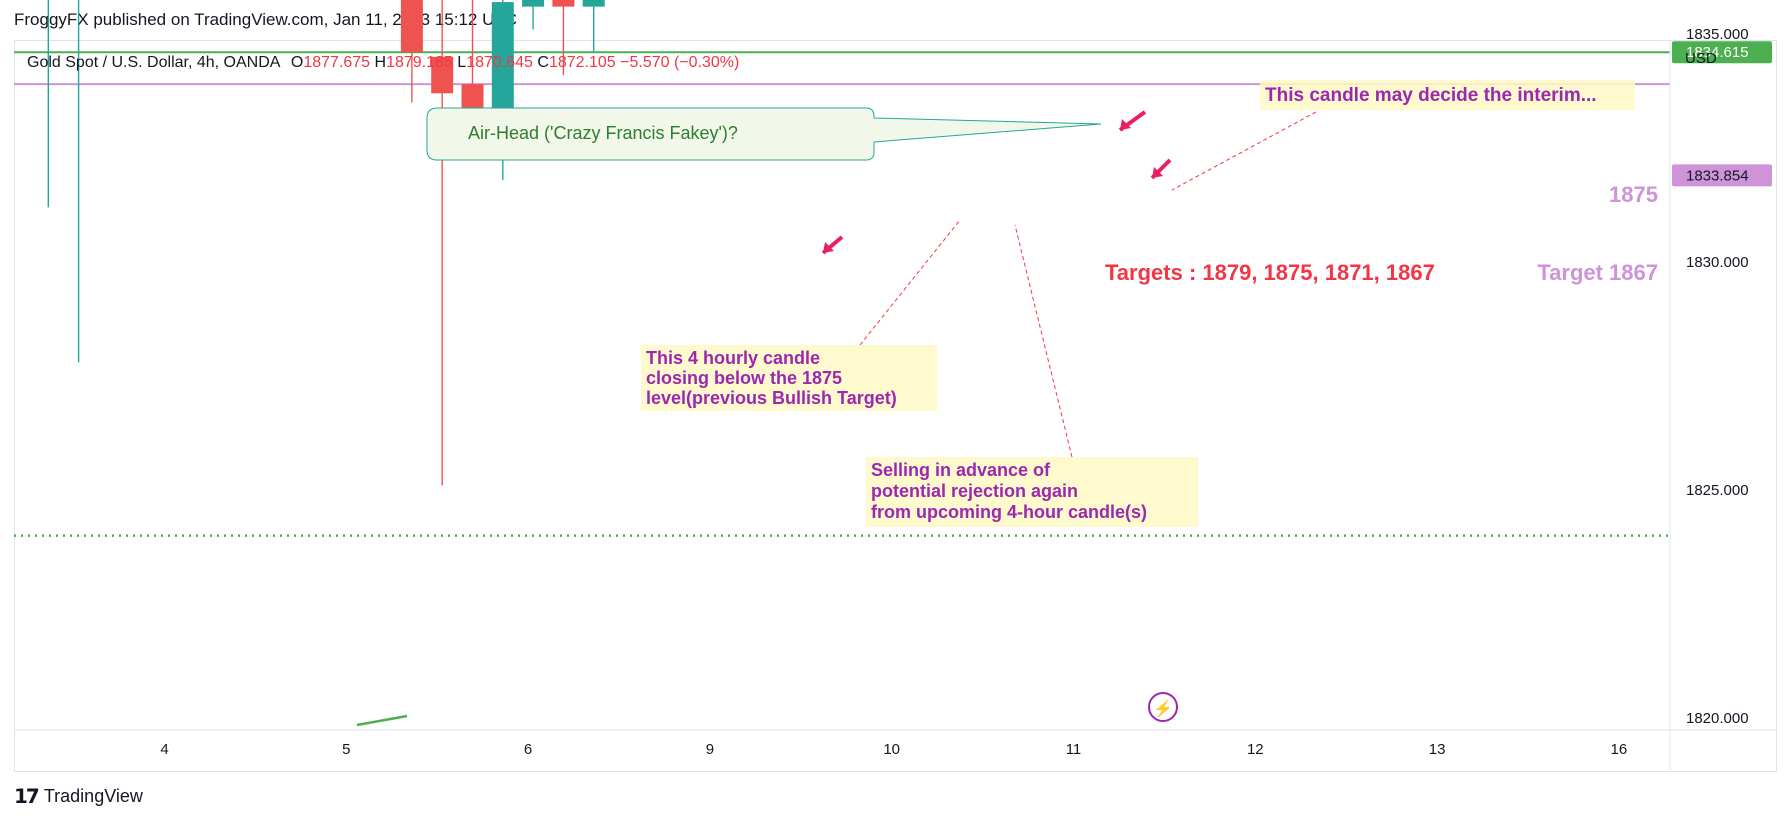  What do you see at coordinates (910, 282) in the screenshot?
I see `hourly-connector` at bounding box center [910, 282].